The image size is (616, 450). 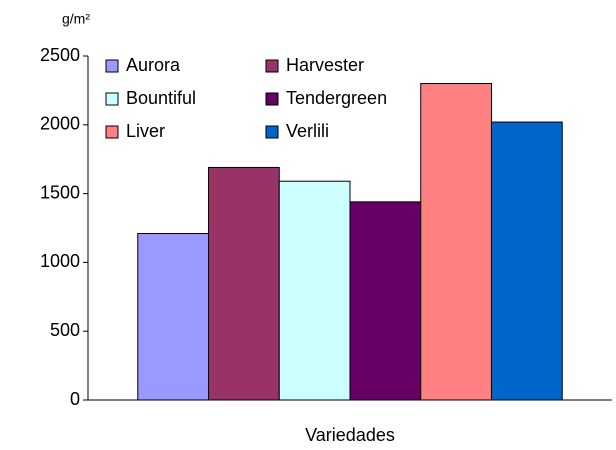 What do you see at coordinates (153, 65) in the screenshot?
I see `legend-label: Aurora` at bounding box center [153, 65].